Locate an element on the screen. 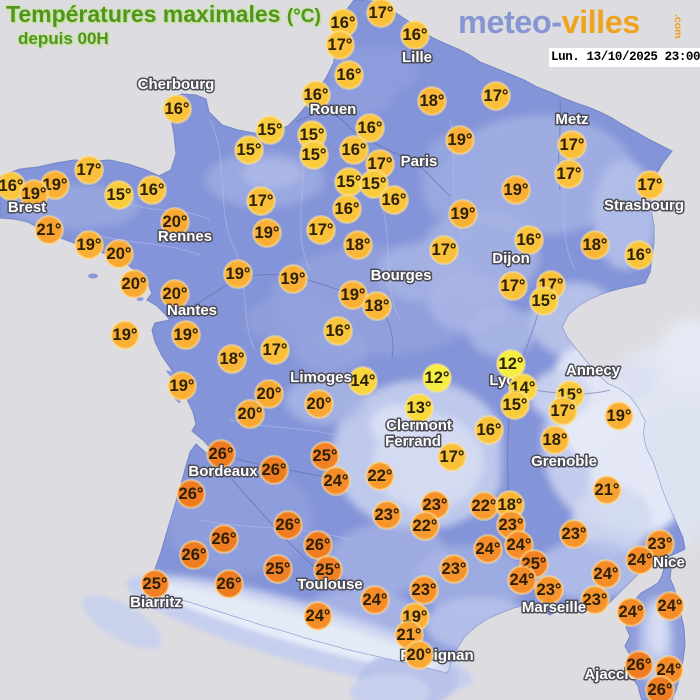 Image resolution: width=700 pixels, height=700 pixels. svg-text: Bourges is located at coordinates (401, 275).